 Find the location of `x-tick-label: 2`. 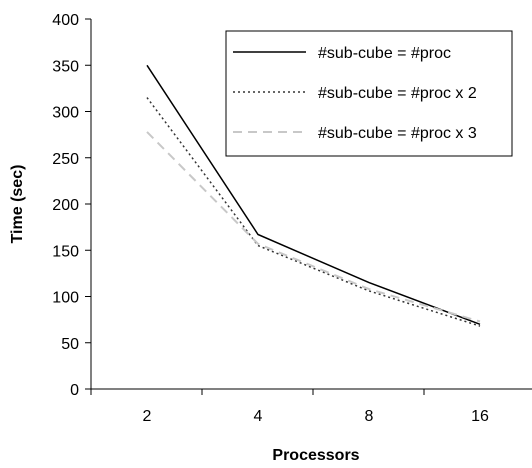

x-tick-label: 2 is located at coordinates (147, 416).